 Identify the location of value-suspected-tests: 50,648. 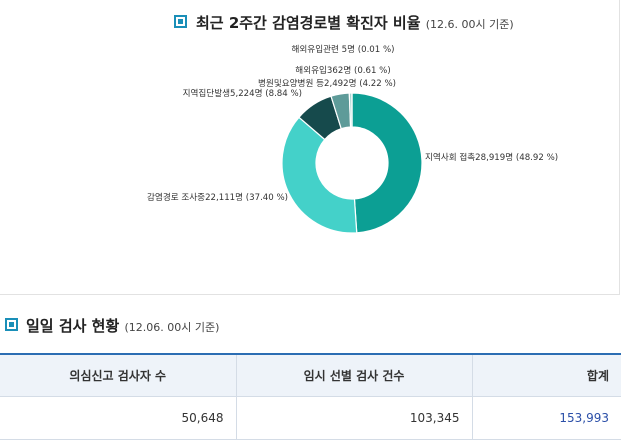
(118, 418).